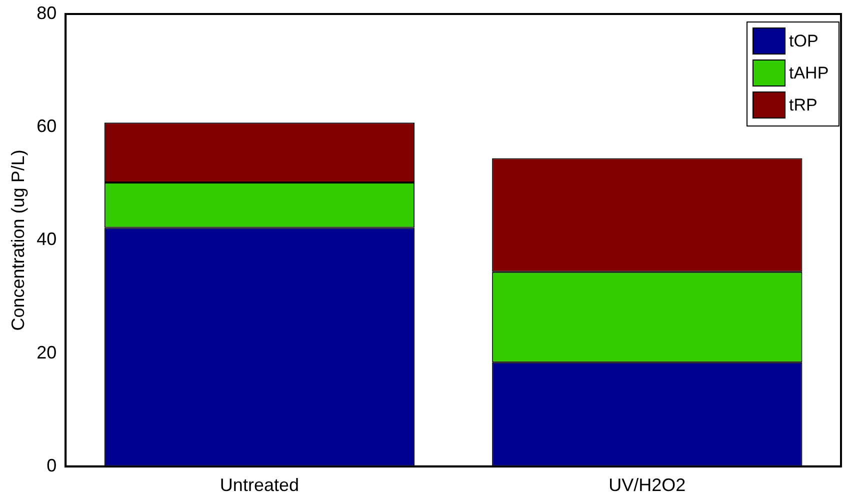 The width and height of the screenshot is (843, 500). What do you see at coordinates (46, 126) in the screenshot?
I see `y-tick-label: 60` at bounding box center [46, 126].